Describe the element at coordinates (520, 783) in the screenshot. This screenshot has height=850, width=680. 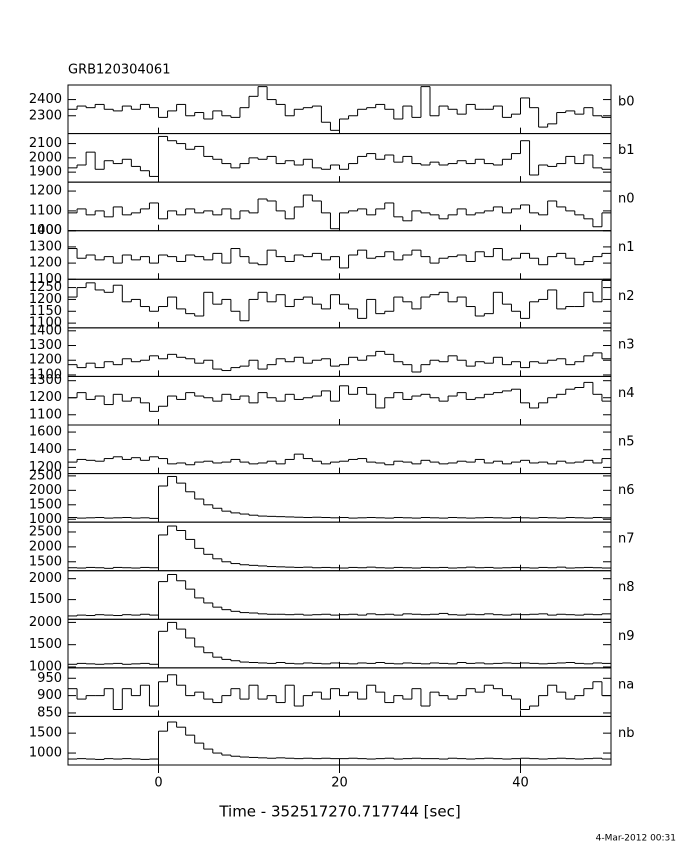
I see `x-tick-label: 40` at that location.